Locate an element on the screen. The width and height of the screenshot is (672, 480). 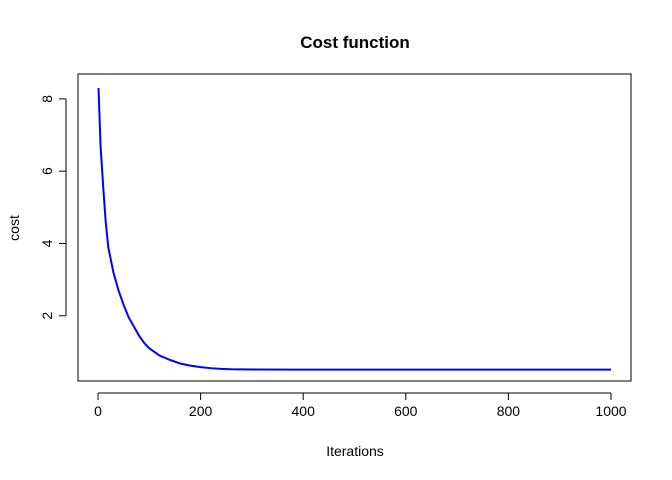
x-tick-label: 800 is located at coordinates (509, 411).